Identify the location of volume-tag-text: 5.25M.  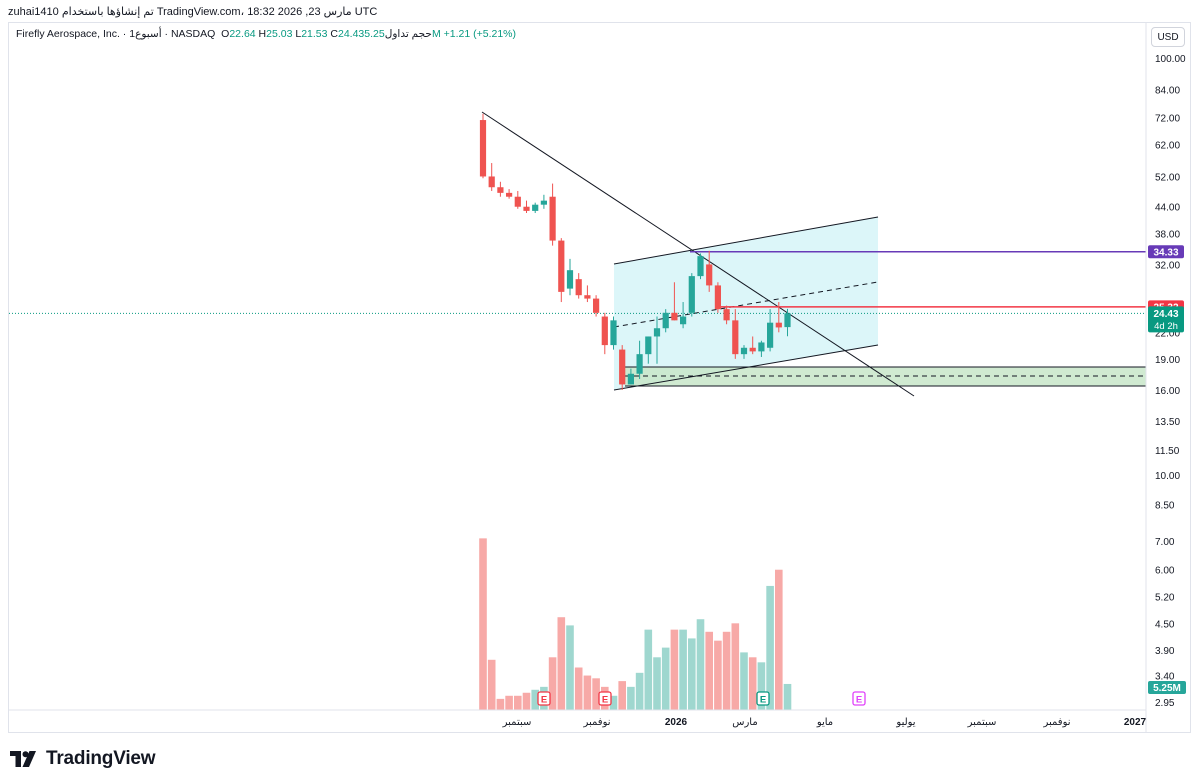
(1167, 688).